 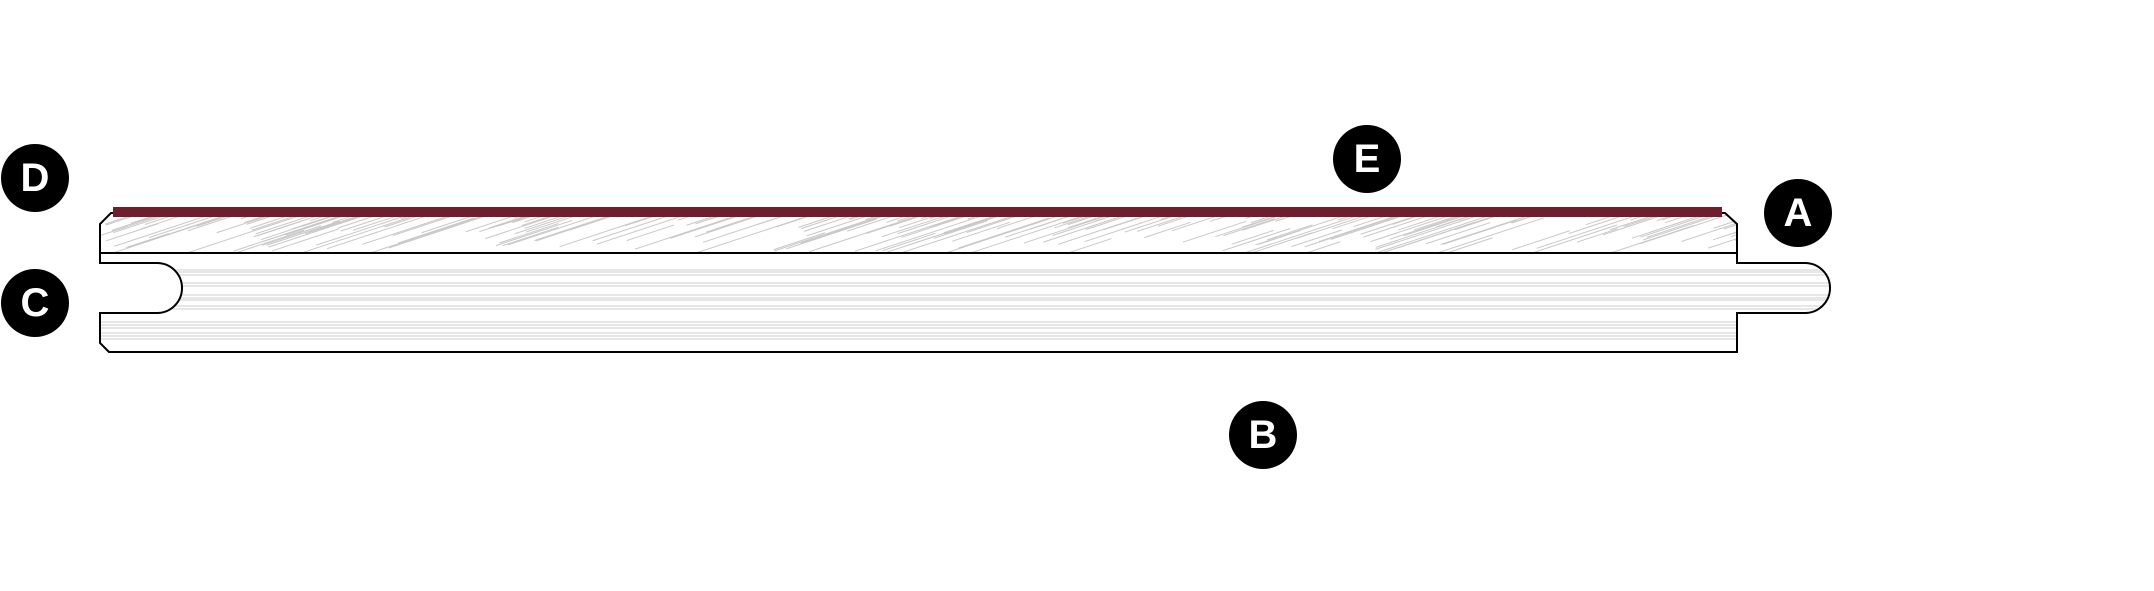 I want to click on wear-layer, so click(x=917, y=212).